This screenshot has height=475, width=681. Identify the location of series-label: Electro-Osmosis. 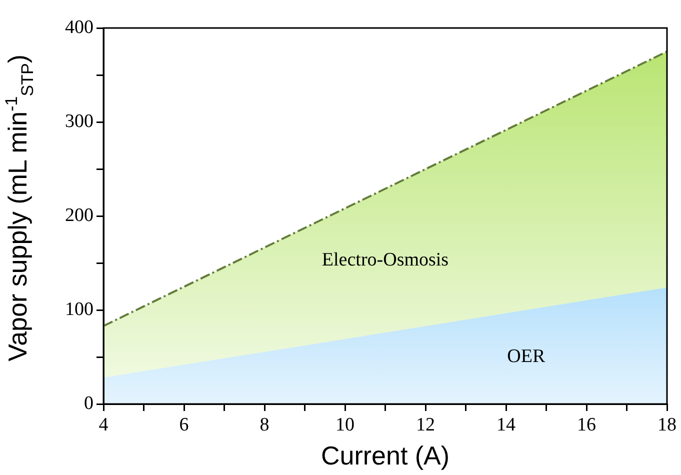
(385, 260).